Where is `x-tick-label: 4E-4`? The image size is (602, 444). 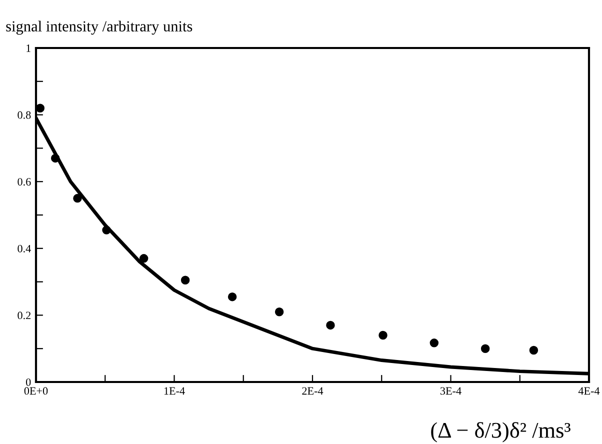 x-tick-label: 4E-4 is located at coordinates (589, 391).